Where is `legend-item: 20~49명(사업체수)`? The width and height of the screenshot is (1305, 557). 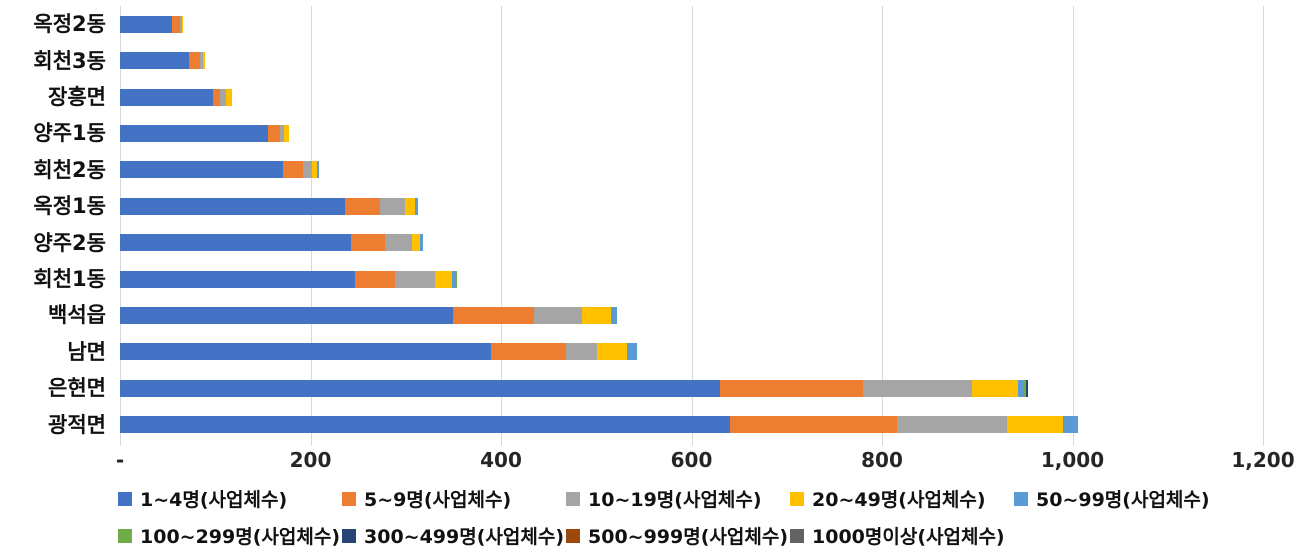 legend-item: 20~49명(사업체수) is located at coordinates (902, 498).